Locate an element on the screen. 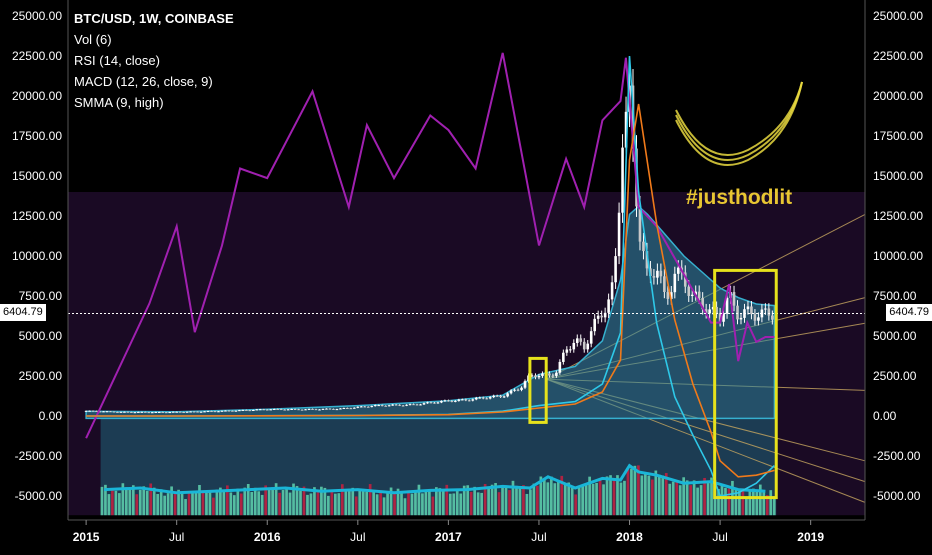 Image resolution: width=932 pixels, height=555 pixels. y-tick-label: 7500.00 is located at coordinates (895, 296).